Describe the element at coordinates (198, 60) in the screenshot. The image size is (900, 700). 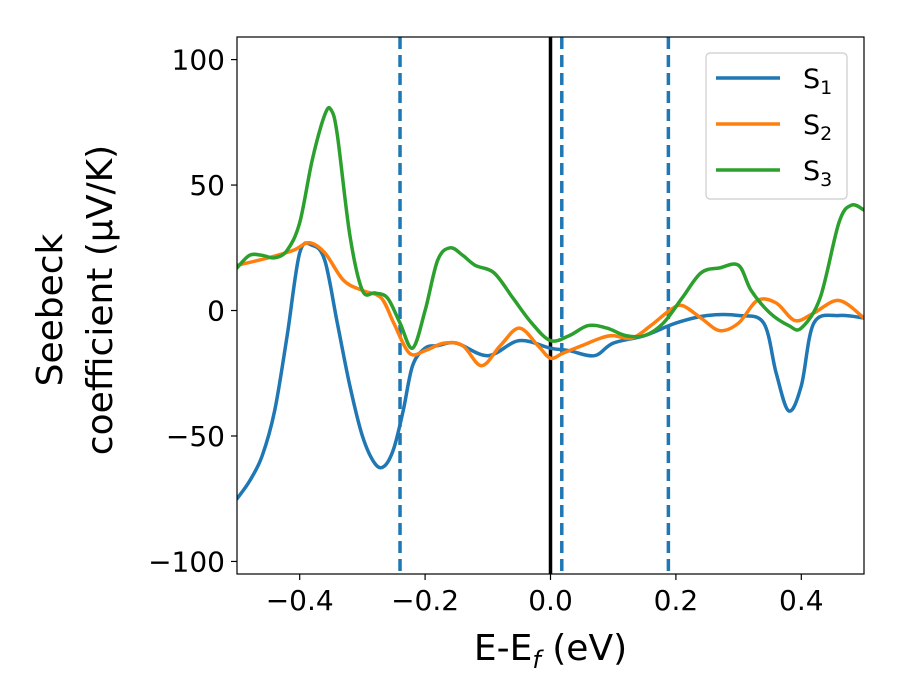
I see `y-tick-label: 100` at that location.